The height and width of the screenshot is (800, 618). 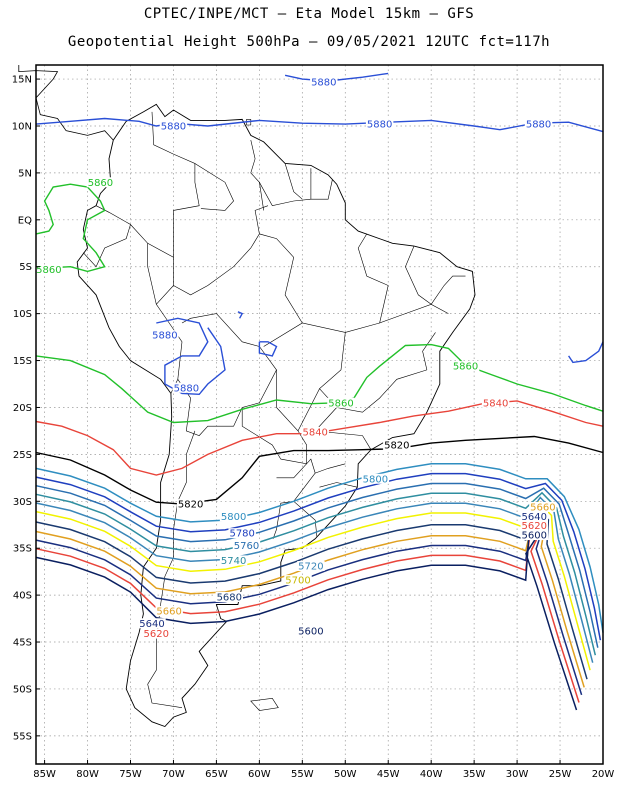 What do you see at coordinates (241, 534) in the screenshot?
I see `contour-label: 5780` at bounding box center [241, 534].